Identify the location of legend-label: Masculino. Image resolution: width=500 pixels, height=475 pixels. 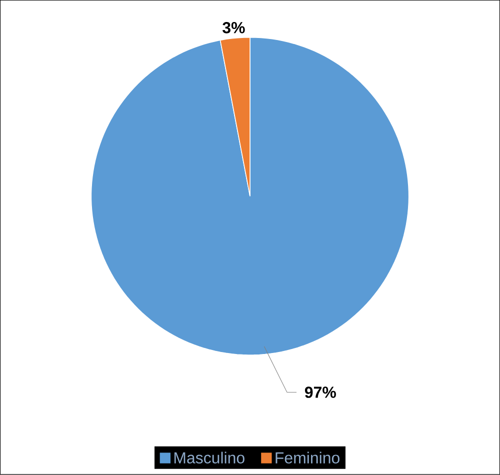
(209, 458).